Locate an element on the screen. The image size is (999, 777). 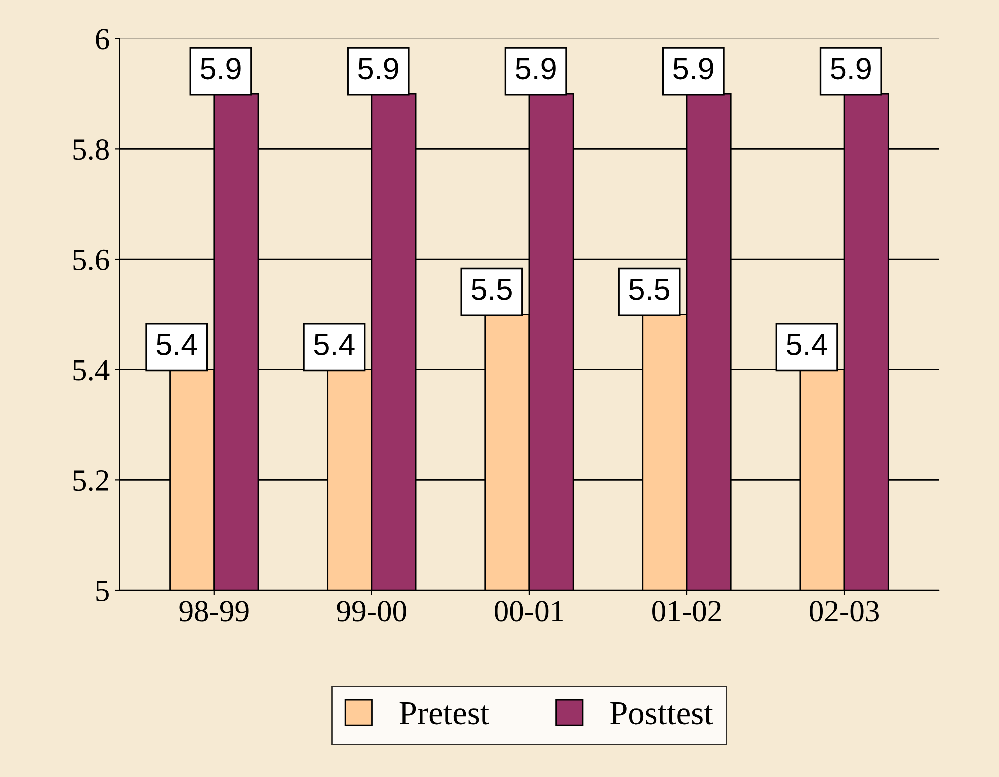
y-tick-label: 5.4 is located at coordinates (92, 370).